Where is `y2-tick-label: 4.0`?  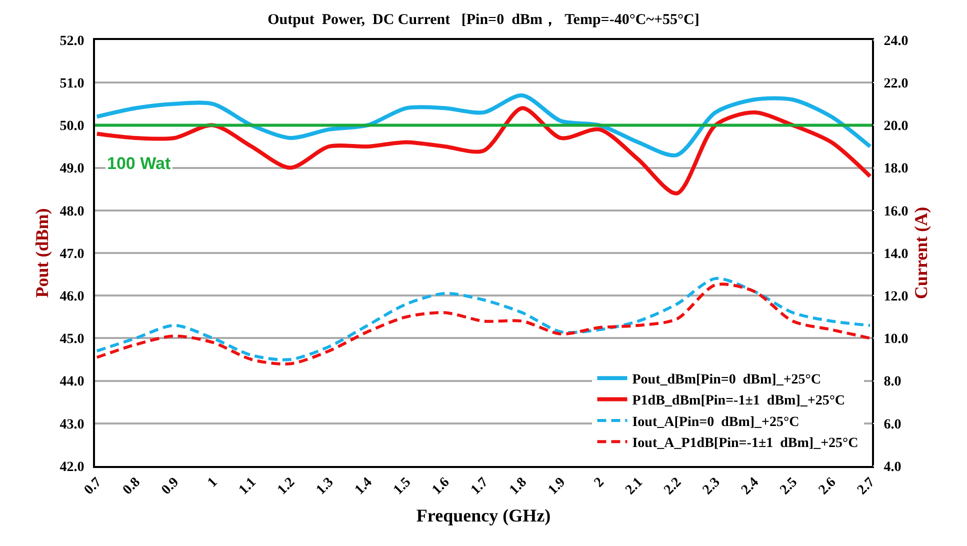 y2-tick-label: 4.0 is located at coordinates (893, 467).